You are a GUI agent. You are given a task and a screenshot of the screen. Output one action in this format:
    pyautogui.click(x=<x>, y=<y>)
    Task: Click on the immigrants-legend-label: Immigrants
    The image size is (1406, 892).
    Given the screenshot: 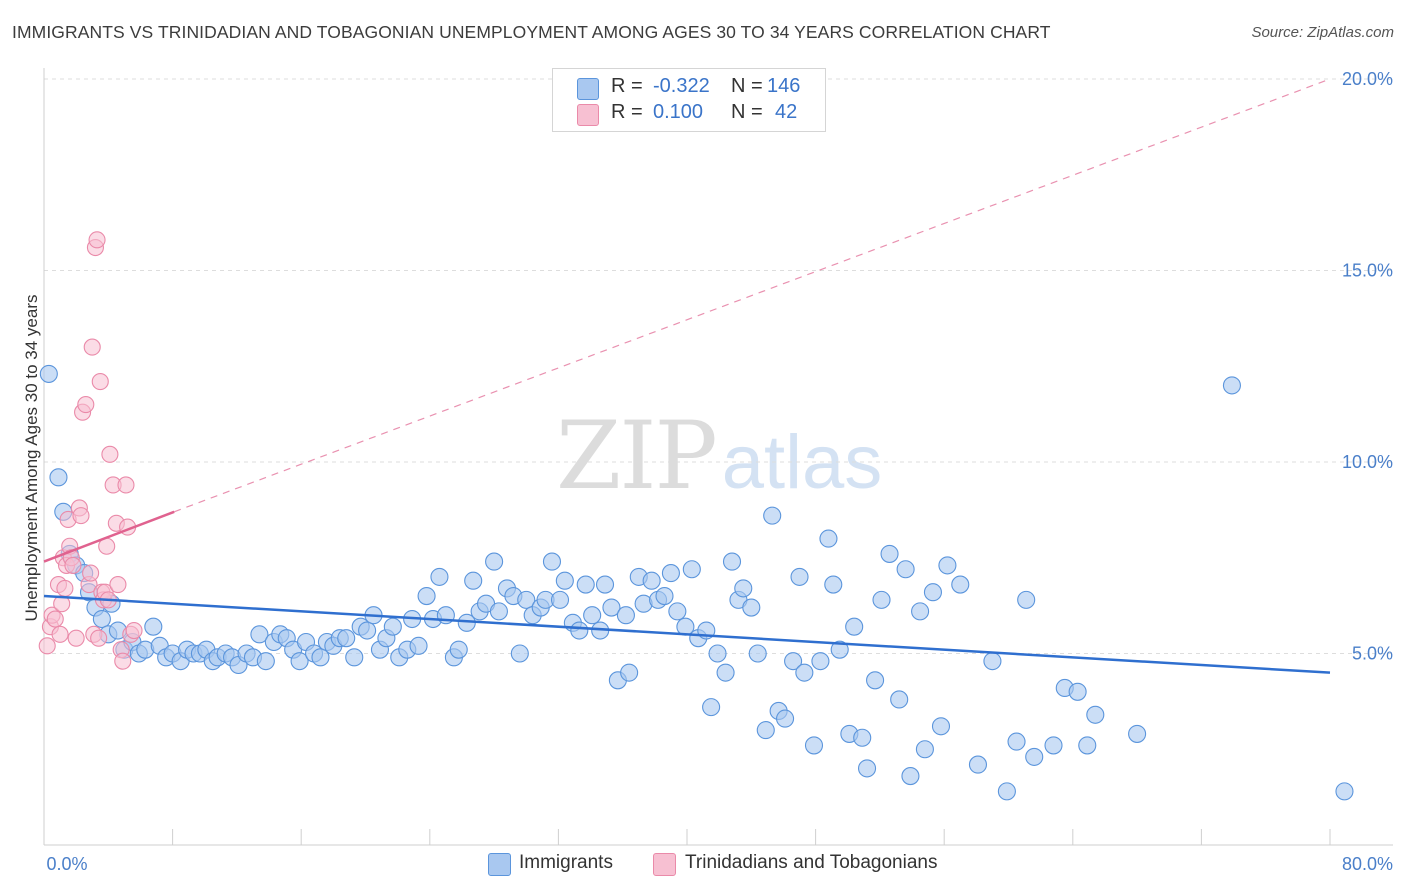 What is the action you would take?
    pyautogui.click(x=566, y=862)
    